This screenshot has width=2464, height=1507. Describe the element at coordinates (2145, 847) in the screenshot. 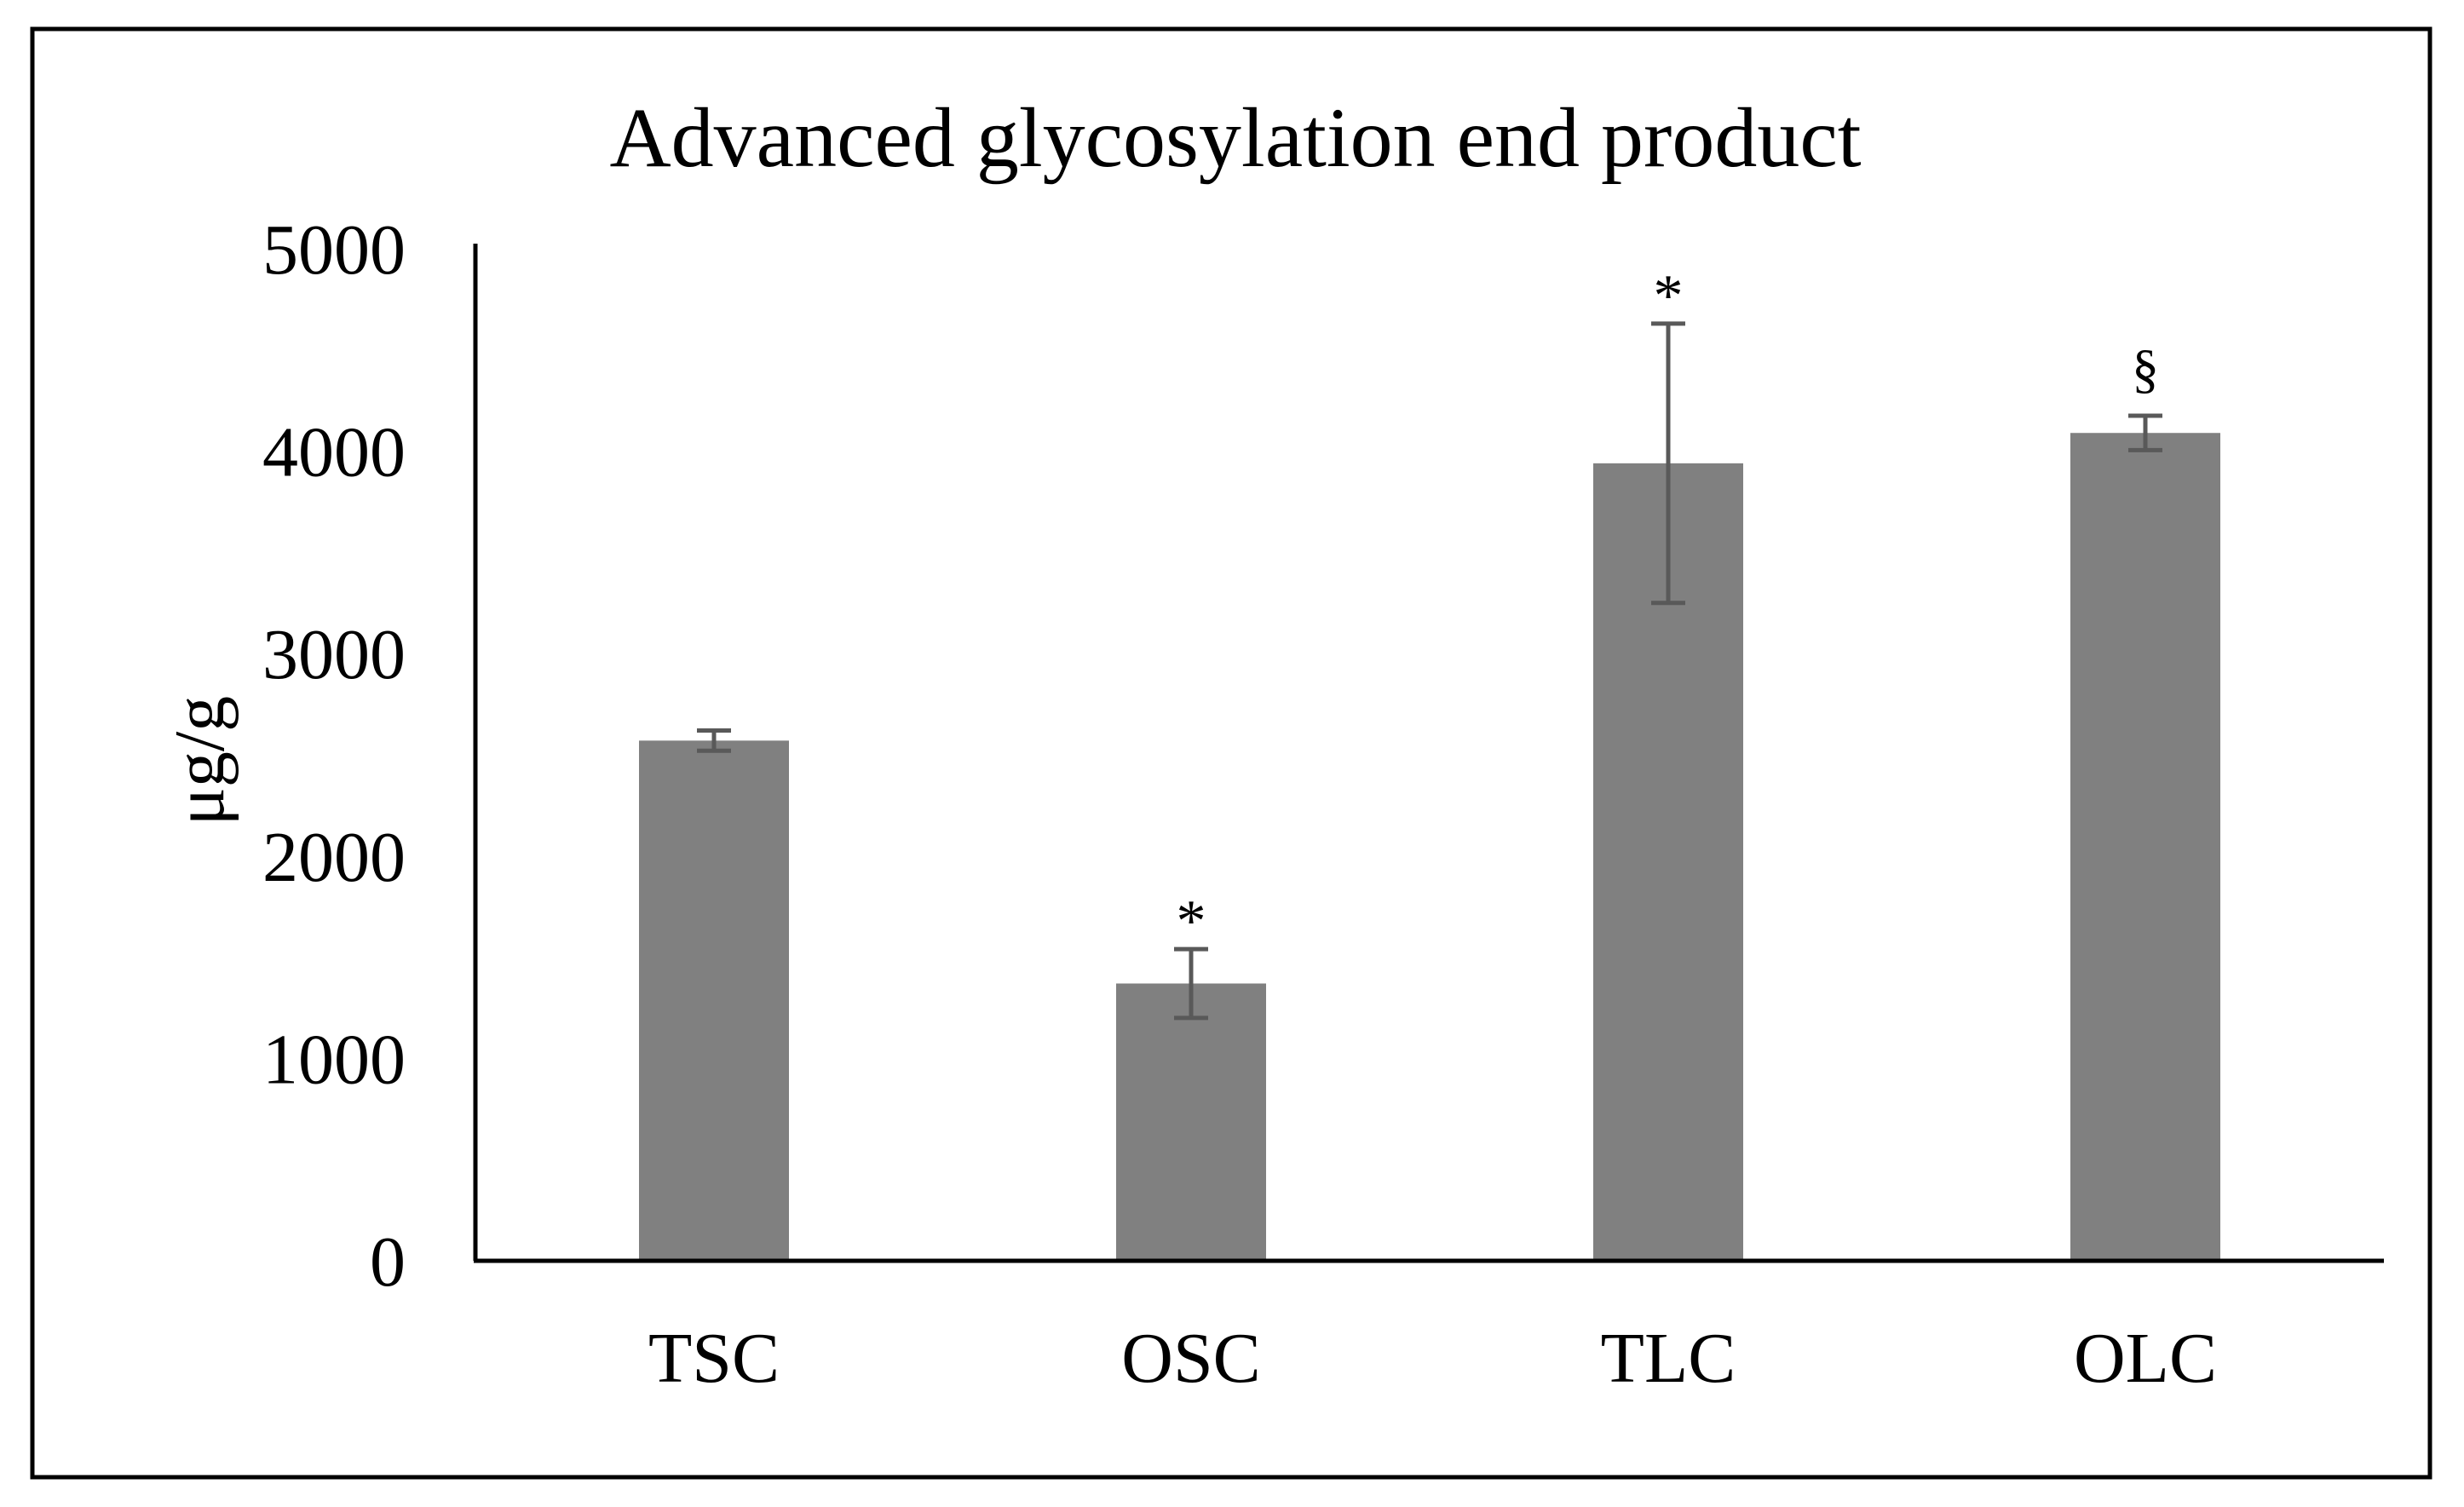

I see `bar-olc` at that location.